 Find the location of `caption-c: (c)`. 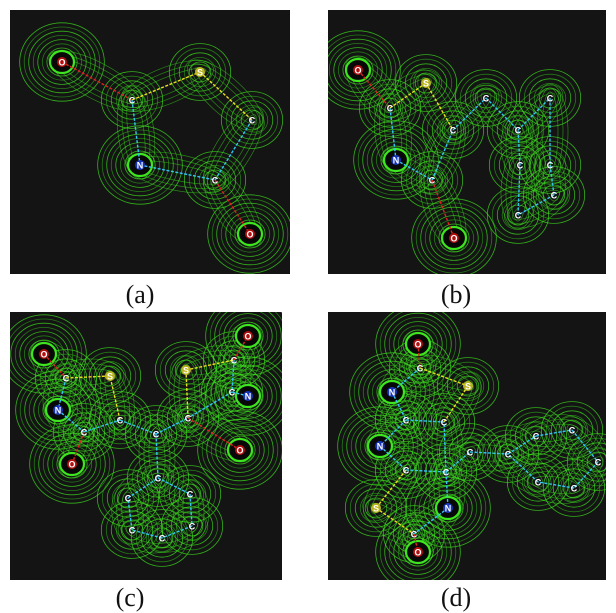

caption-c: (c) is located at coordinates (130, 597).